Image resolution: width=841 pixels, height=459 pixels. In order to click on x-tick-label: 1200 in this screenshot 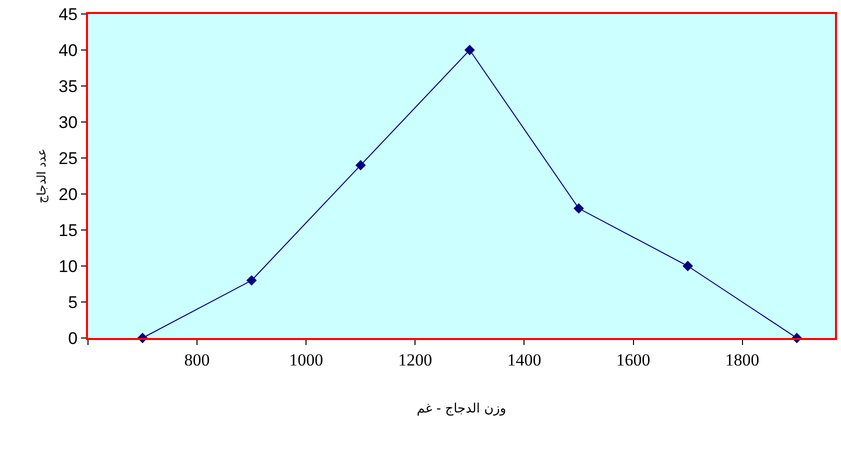, I will do `click(415, 360)`.